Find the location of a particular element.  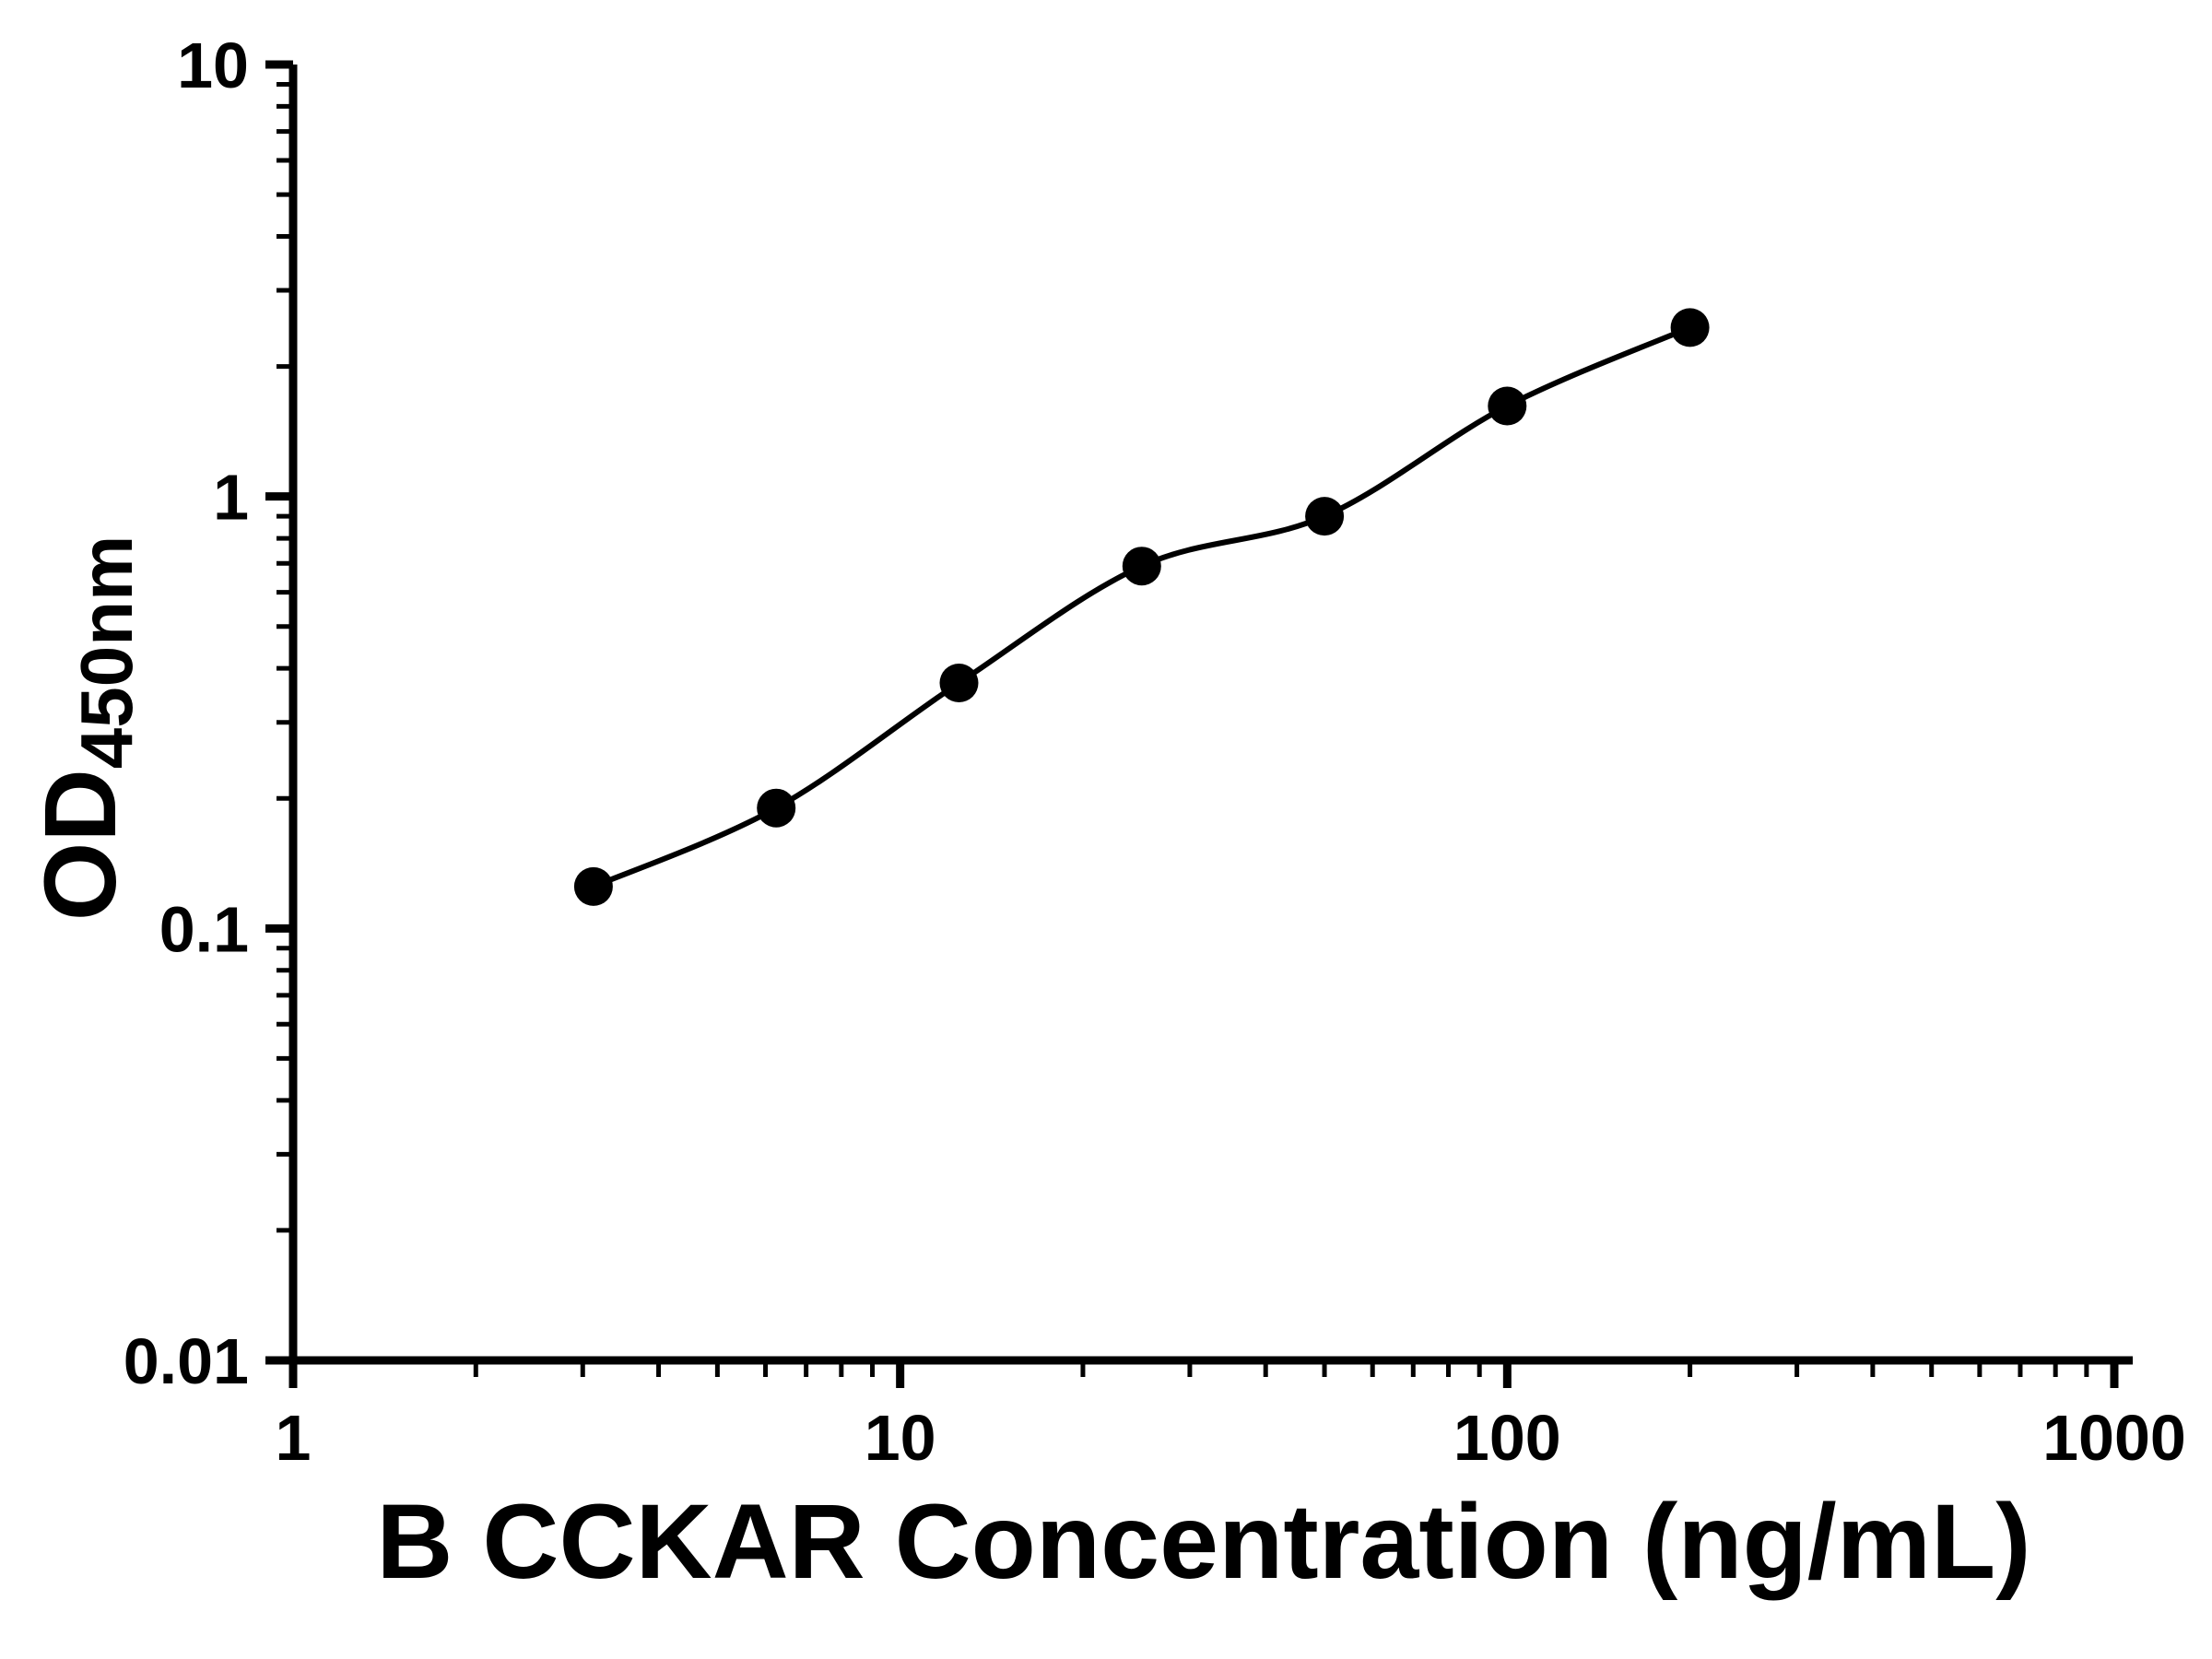

x-axis-title: B CCKAR Concentration (ng/mL) is located at coordinates (1203, 1542).